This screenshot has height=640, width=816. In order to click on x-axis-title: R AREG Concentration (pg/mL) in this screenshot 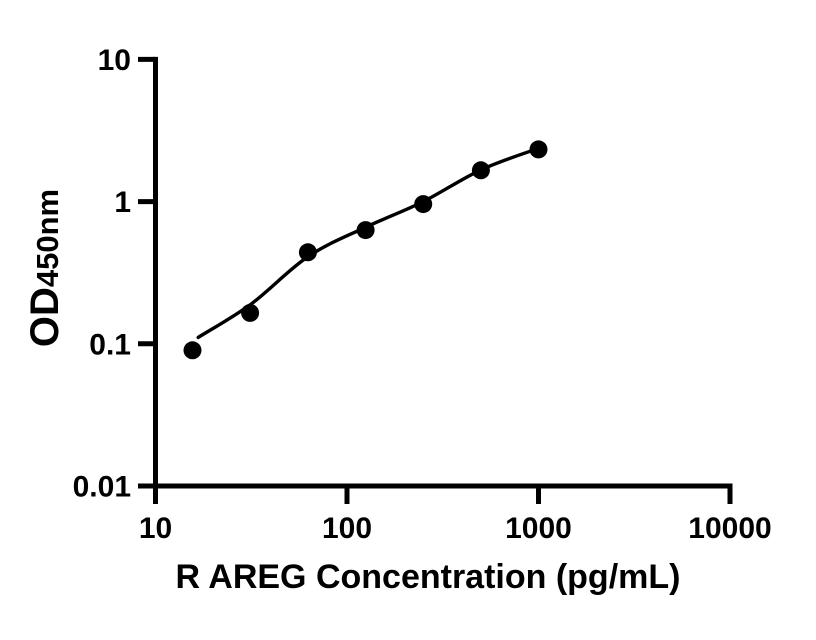, I will do `click(428, 577)`.